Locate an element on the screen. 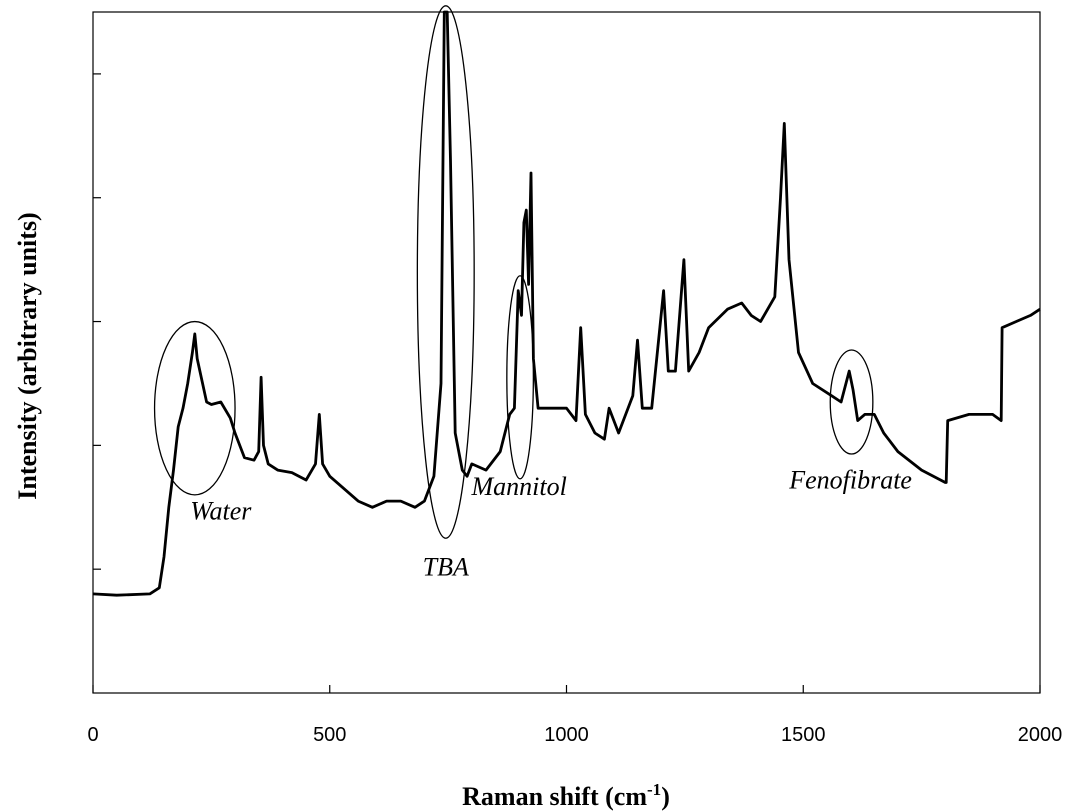  x-tick-label-1: 500 is located at coordinates (329, 735).